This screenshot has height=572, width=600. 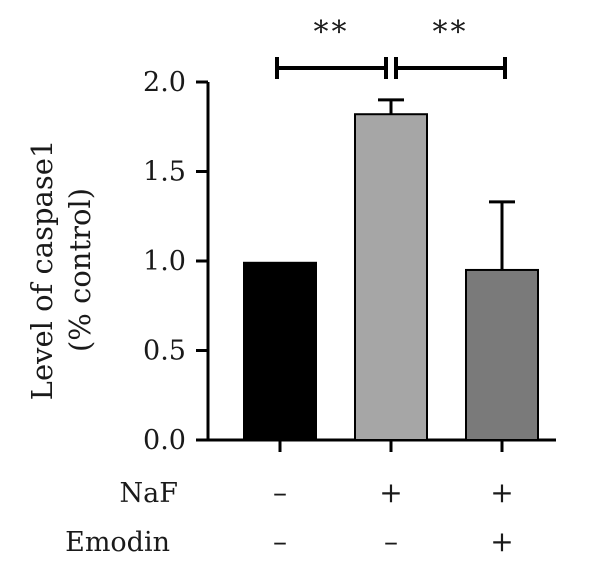 I want to click on y-axis-label-line-1: Level of caspase1, so click(x=42, y=270).